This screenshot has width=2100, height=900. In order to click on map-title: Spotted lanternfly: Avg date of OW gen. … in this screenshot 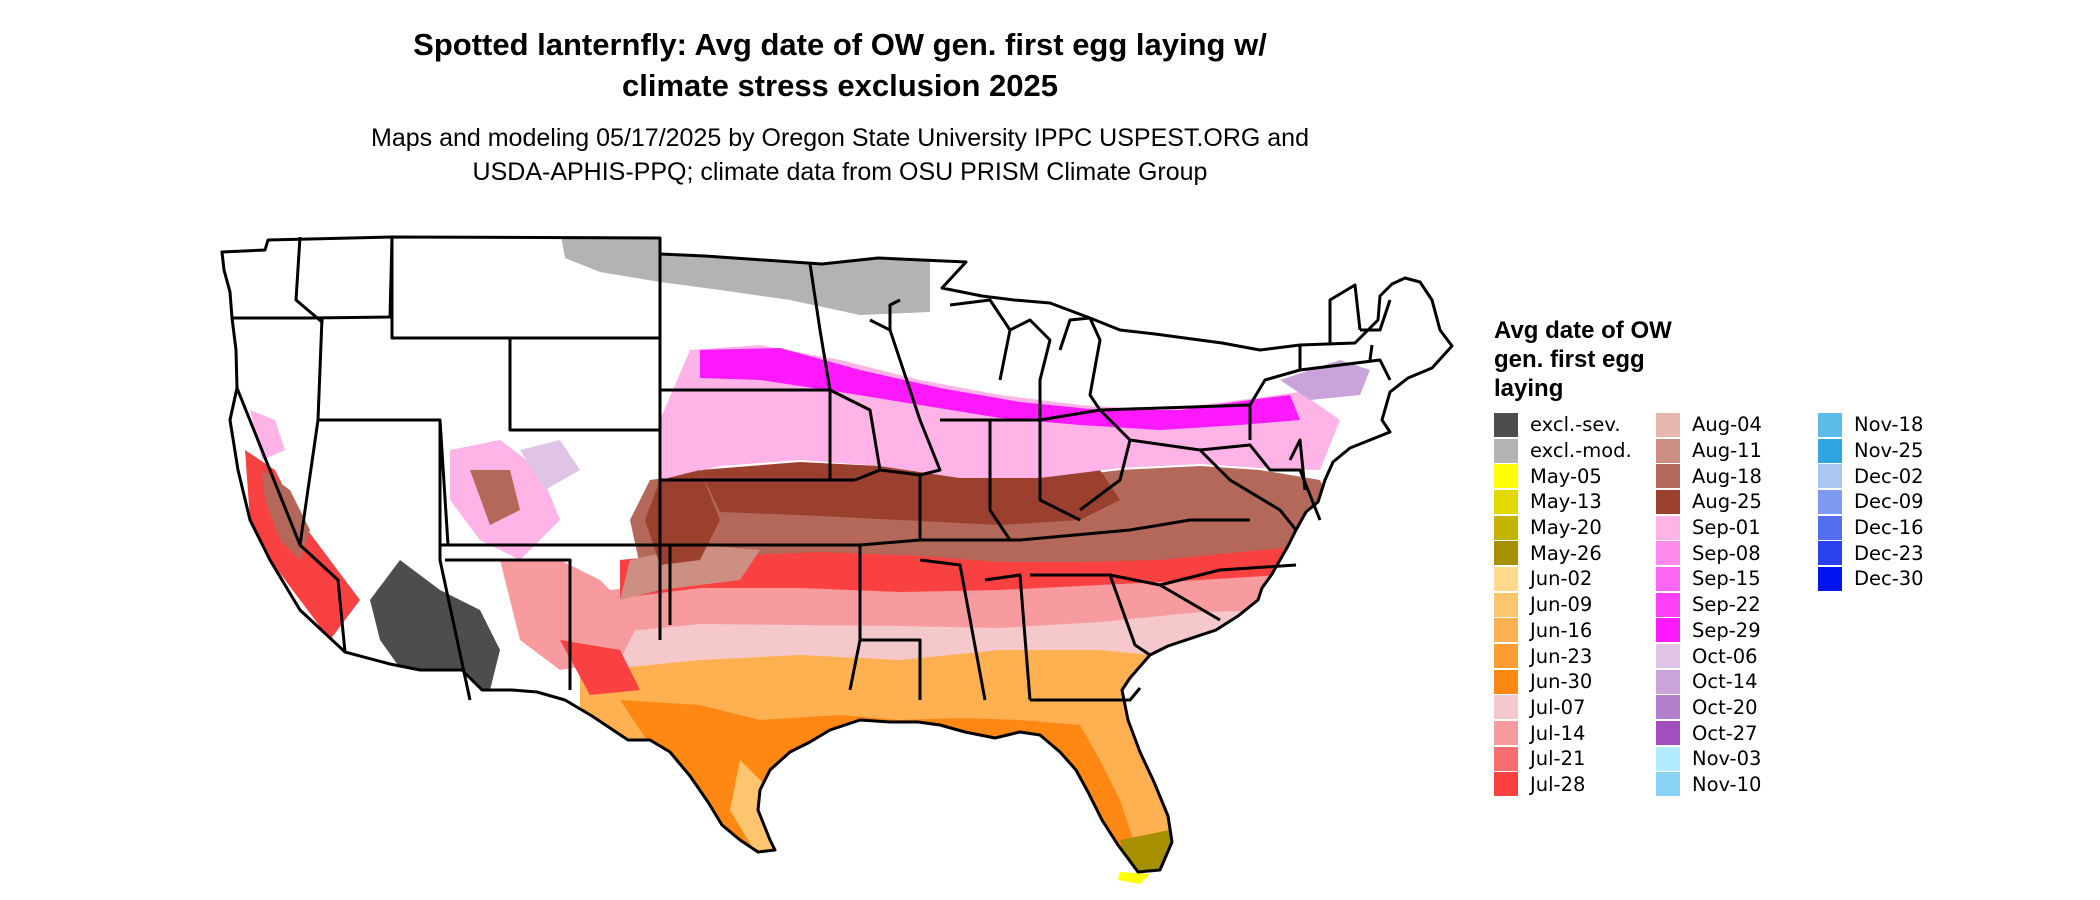, I will do `click(840, 65)`.